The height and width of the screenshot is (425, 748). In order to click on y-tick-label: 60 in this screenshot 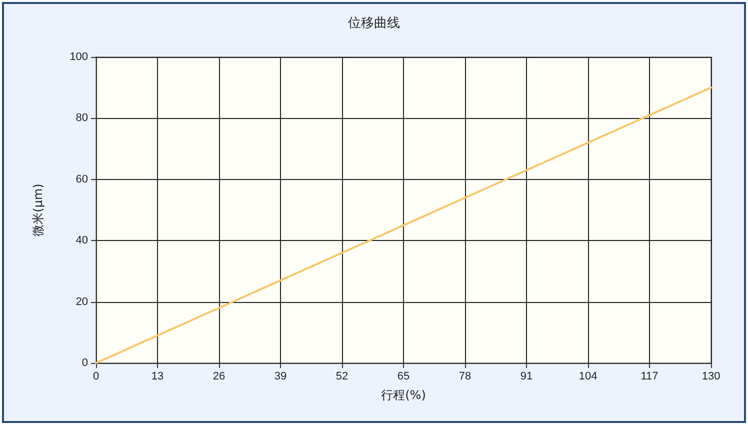, I will do `click(82, 179)`.